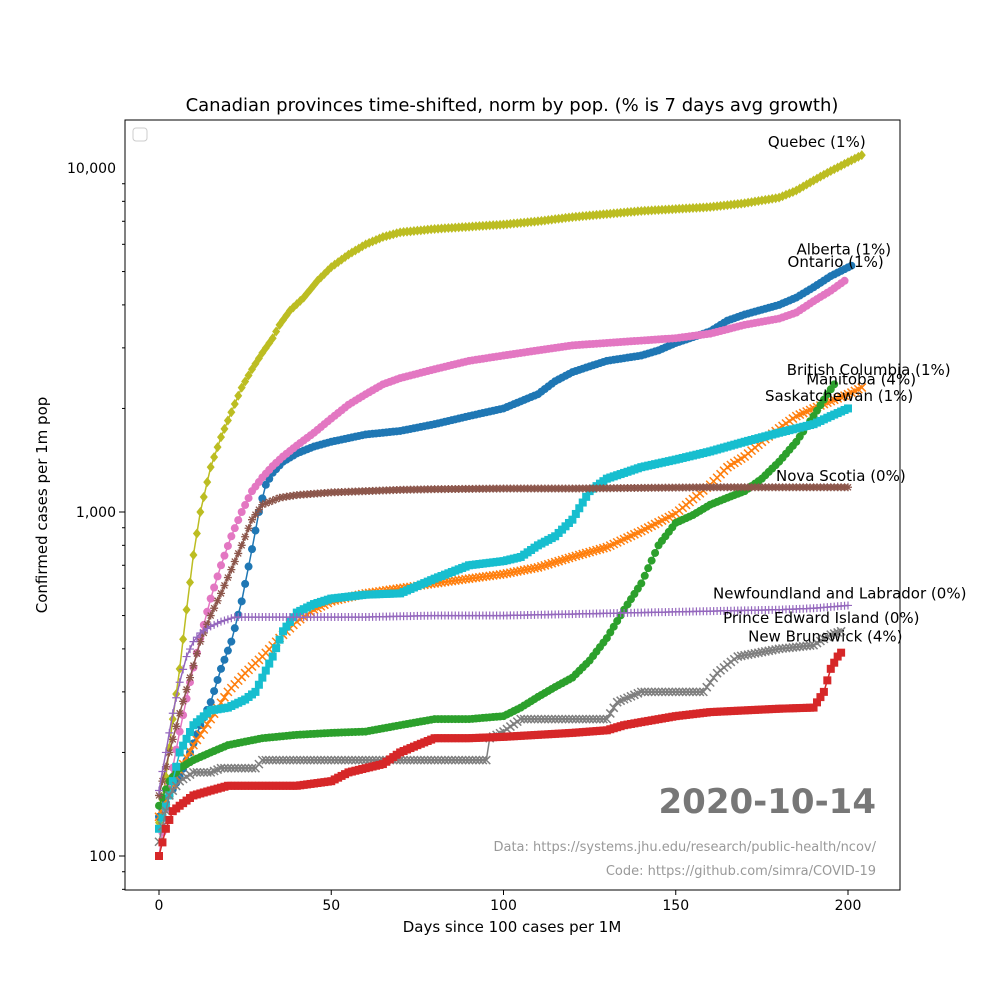 Image resolution: width=1000 pixels, height=1000 pixels. I want to click on series-label: Prince Edward Island (0%), so click(821, 618).